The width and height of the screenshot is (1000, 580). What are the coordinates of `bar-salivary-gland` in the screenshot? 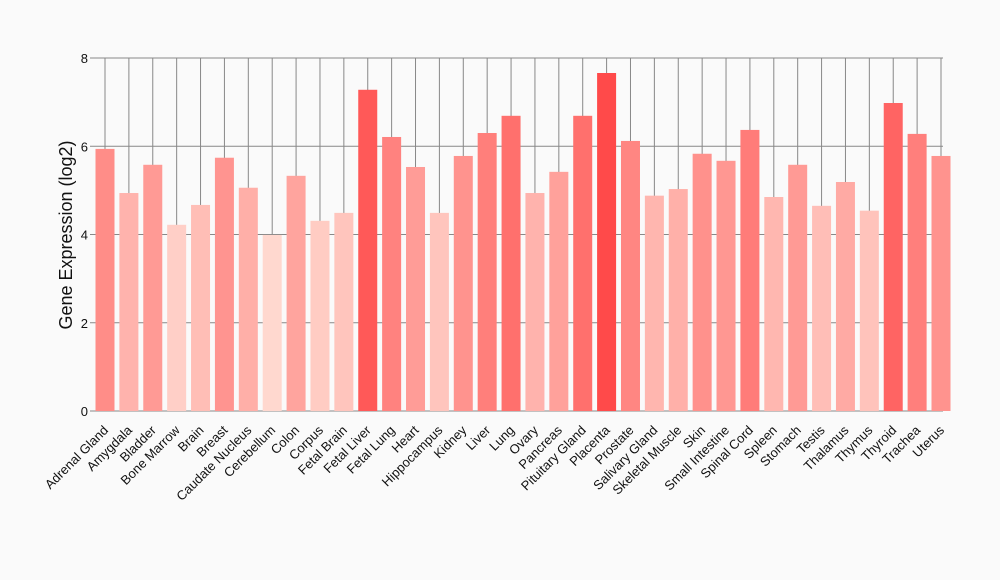 It's located at (654, 303).